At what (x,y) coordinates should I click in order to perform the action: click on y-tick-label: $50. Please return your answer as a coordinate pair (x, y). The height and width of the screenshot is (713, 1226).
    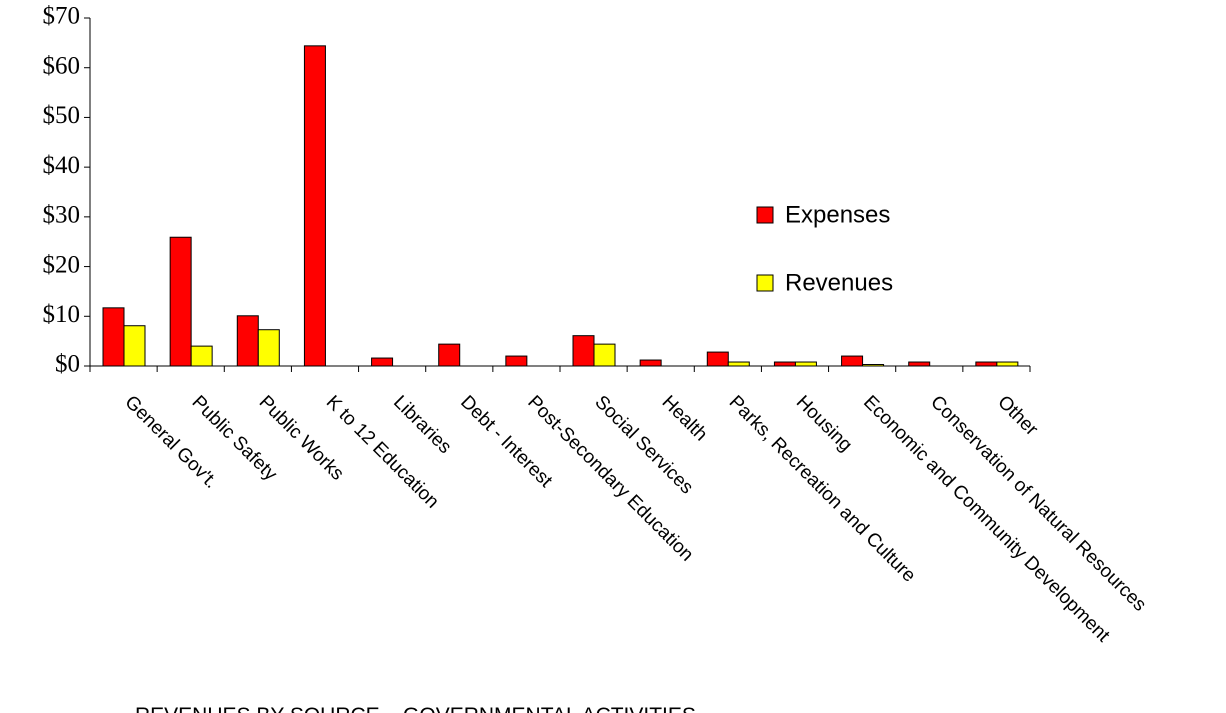
    Looking at the image, I should click on (62, 115).